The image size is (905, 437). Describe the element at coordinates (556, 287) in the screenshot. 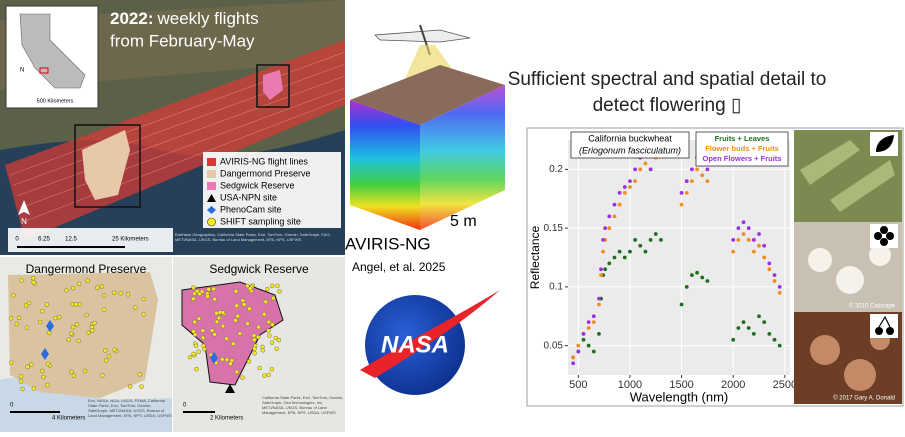

I see `y-tick-label: 0.1` at that location.